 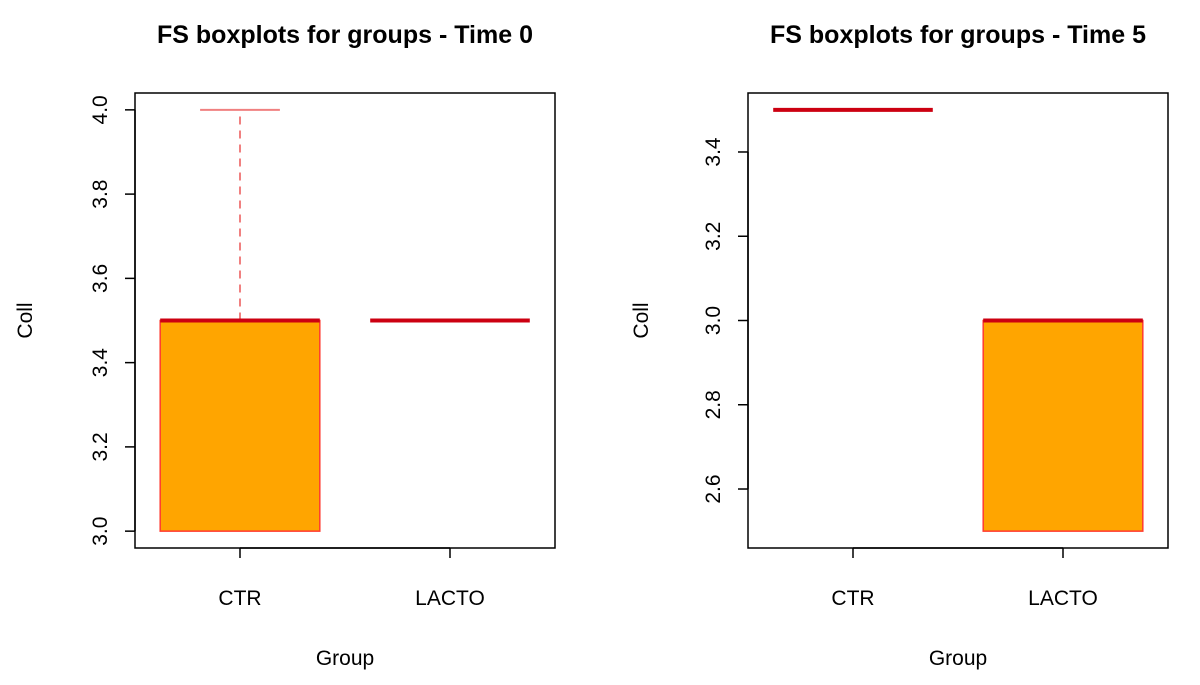 I want to click on y-tick-label: 2.8, so click(x=713, y=404).